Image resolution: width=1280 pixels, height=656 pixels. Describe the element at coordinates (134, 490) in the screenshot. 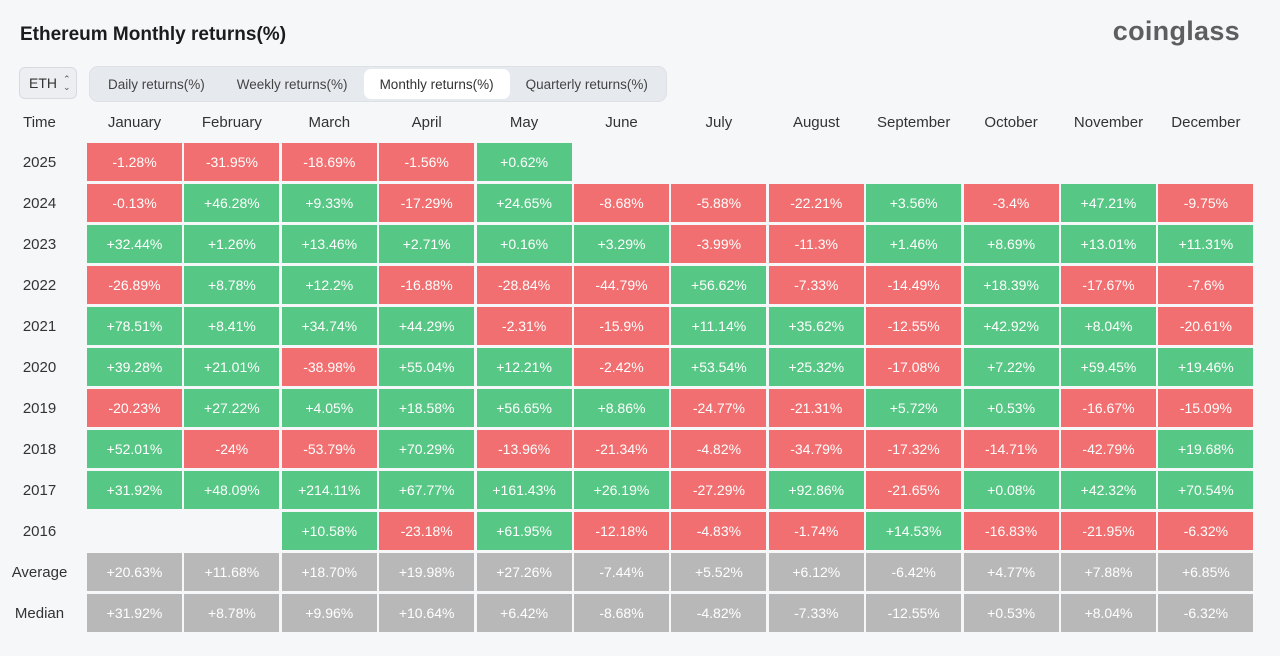

I see `return-cell: +31.92%` at that location.